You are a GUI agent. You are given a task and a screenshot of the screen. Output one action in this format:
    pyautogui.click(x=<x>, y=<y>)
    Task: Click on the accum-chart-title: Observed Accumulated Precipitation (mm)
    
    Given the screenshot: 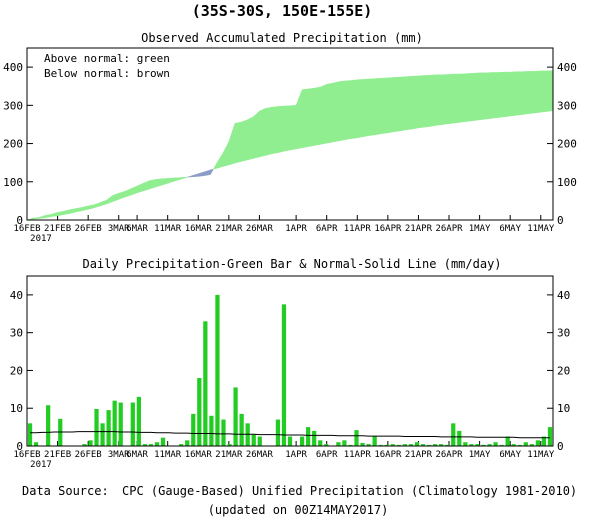 What is the action you would take?
    pyautogui.click(x=282, y=38)
    